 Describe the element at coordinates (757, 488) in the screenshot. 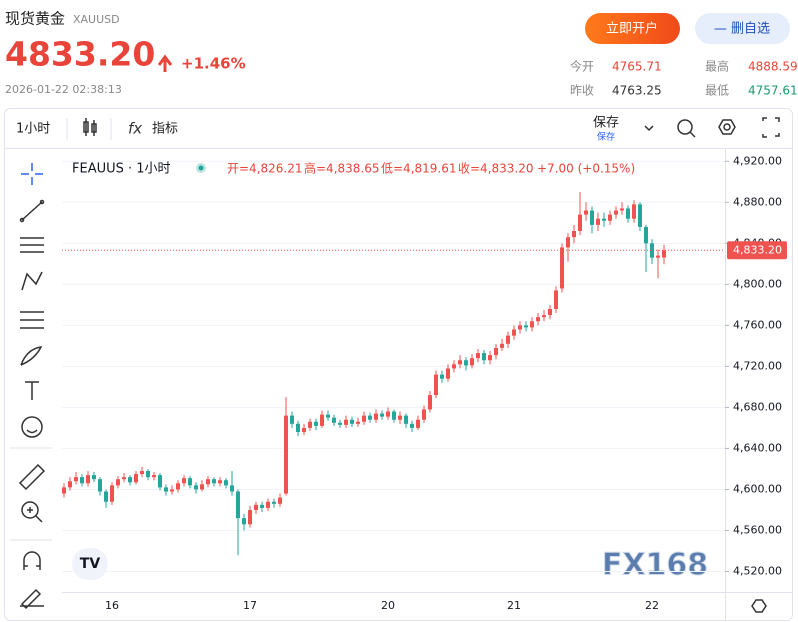

I see `y-tick-label: 4,600.00` at that location.